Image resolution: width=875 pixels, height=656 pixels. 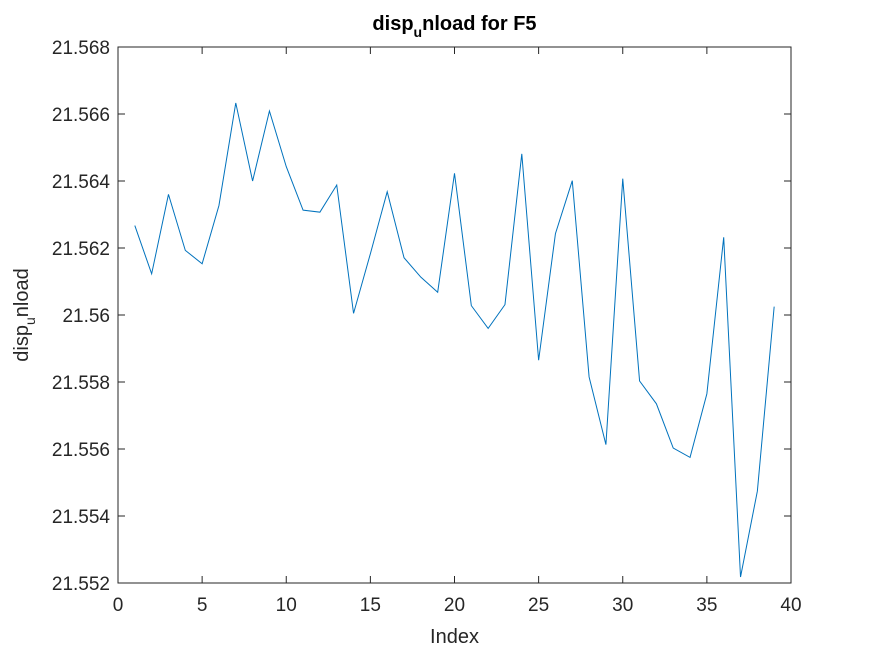 What do you see at coordinates (22, 292) in the screenshot?
I see `y-axis-label-rest: nload` at bounding box center [22, 292].